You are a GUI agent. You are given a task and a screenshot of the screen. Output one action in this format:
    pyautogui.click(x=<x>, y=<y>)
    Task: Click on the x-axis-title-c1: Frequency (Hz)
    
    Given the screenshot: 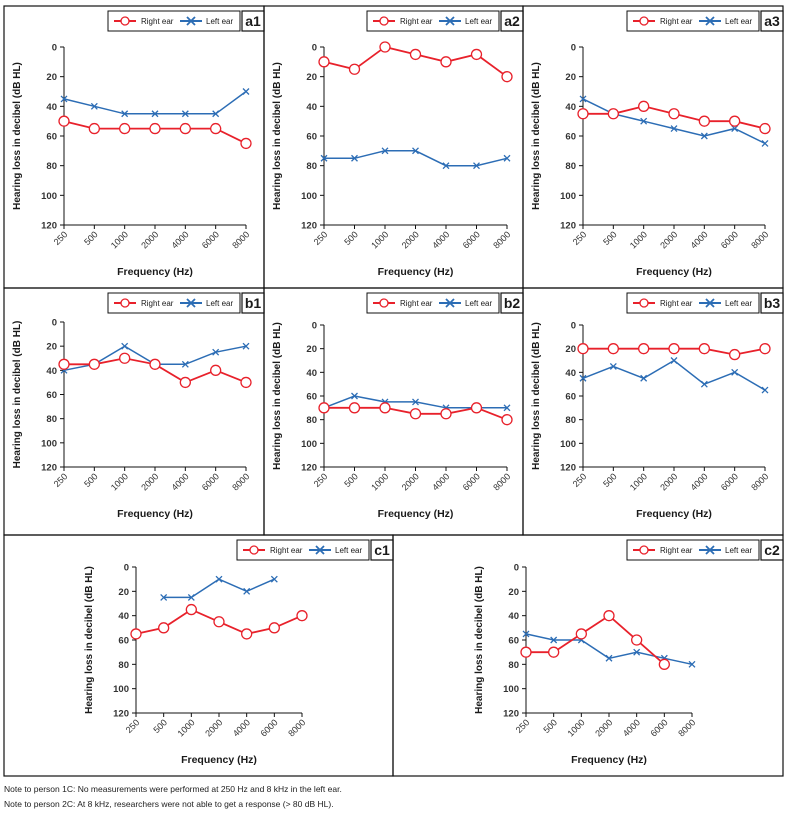 What is the action you would take?
    pyautogui.click(x=219, y=760)
    